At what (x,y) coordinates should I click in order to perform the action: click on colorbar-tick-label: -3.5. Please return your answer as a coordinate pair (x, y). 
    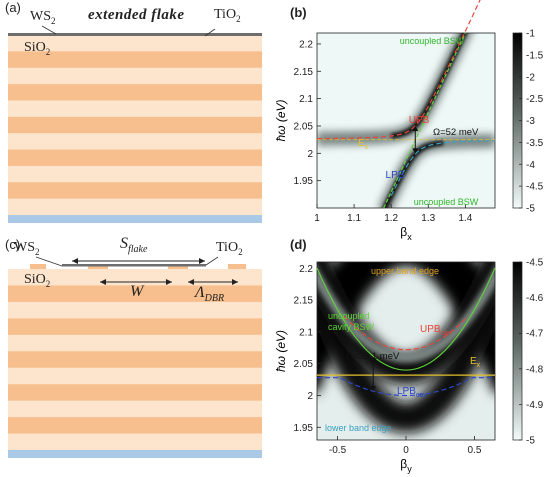
    Looking at the image, I should click on (535, 143).